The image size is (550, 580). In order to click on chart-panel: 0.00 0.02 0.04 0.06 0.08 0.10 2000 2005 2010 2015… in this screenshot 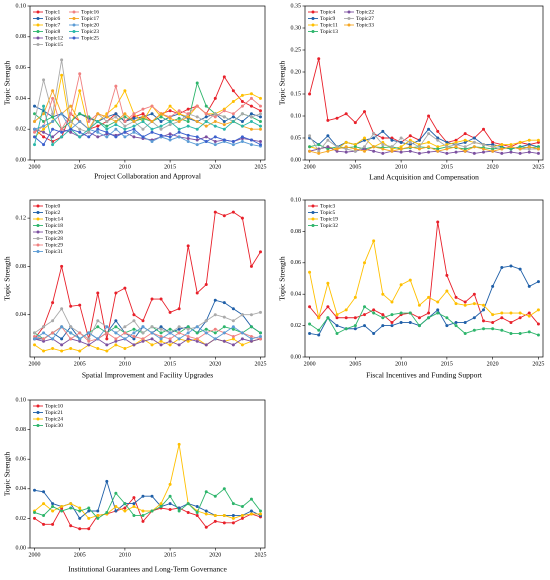, I will do `click(135, 91)`.